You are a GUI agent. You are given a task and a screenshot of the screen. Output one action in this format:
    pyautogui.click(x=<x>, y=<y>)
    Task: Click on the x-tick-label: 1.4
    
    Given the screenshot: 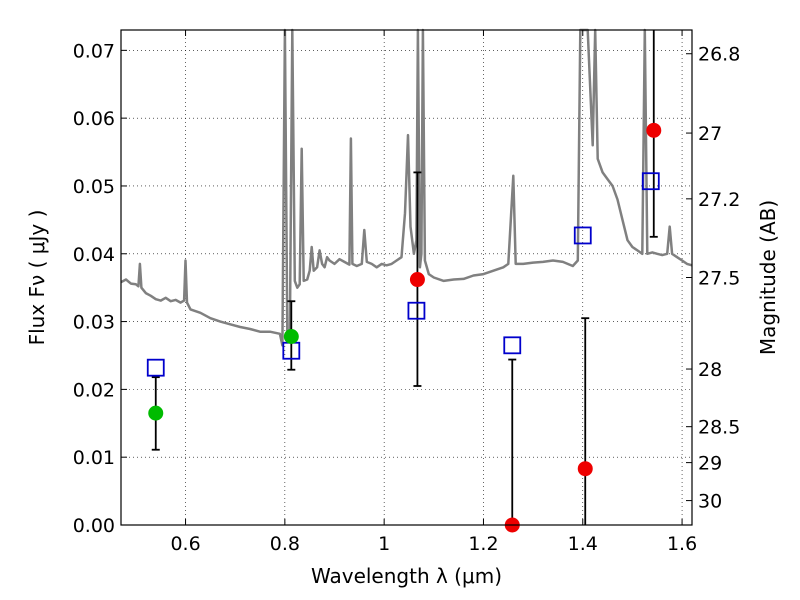 What is the action you would take?
    pyautogui.click(x=583, y=544)
    